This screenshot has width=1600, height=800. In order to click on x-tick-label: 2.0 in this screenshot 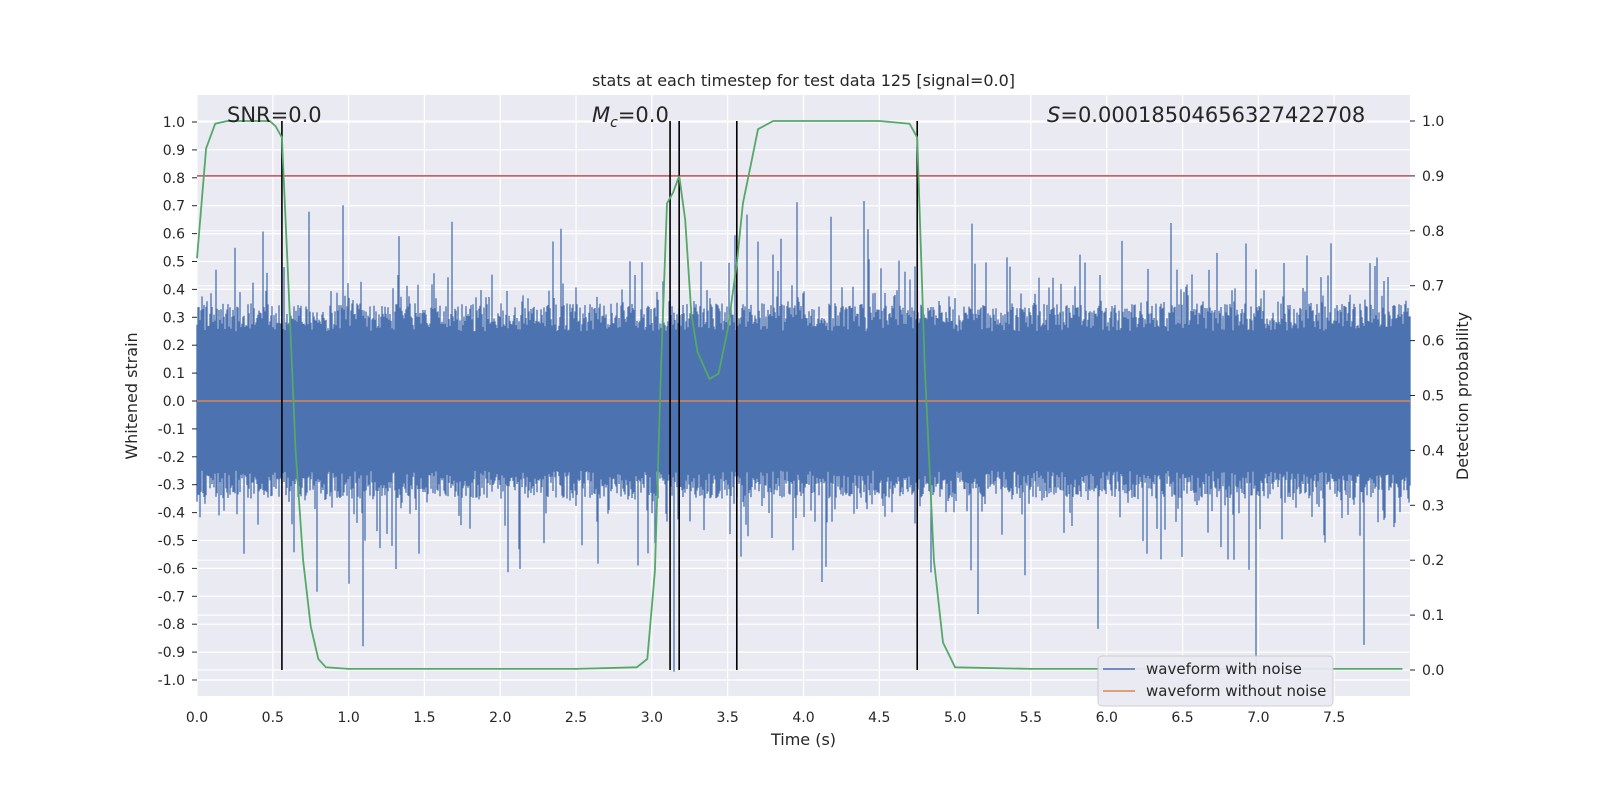, I will do `click(500, 718)`.